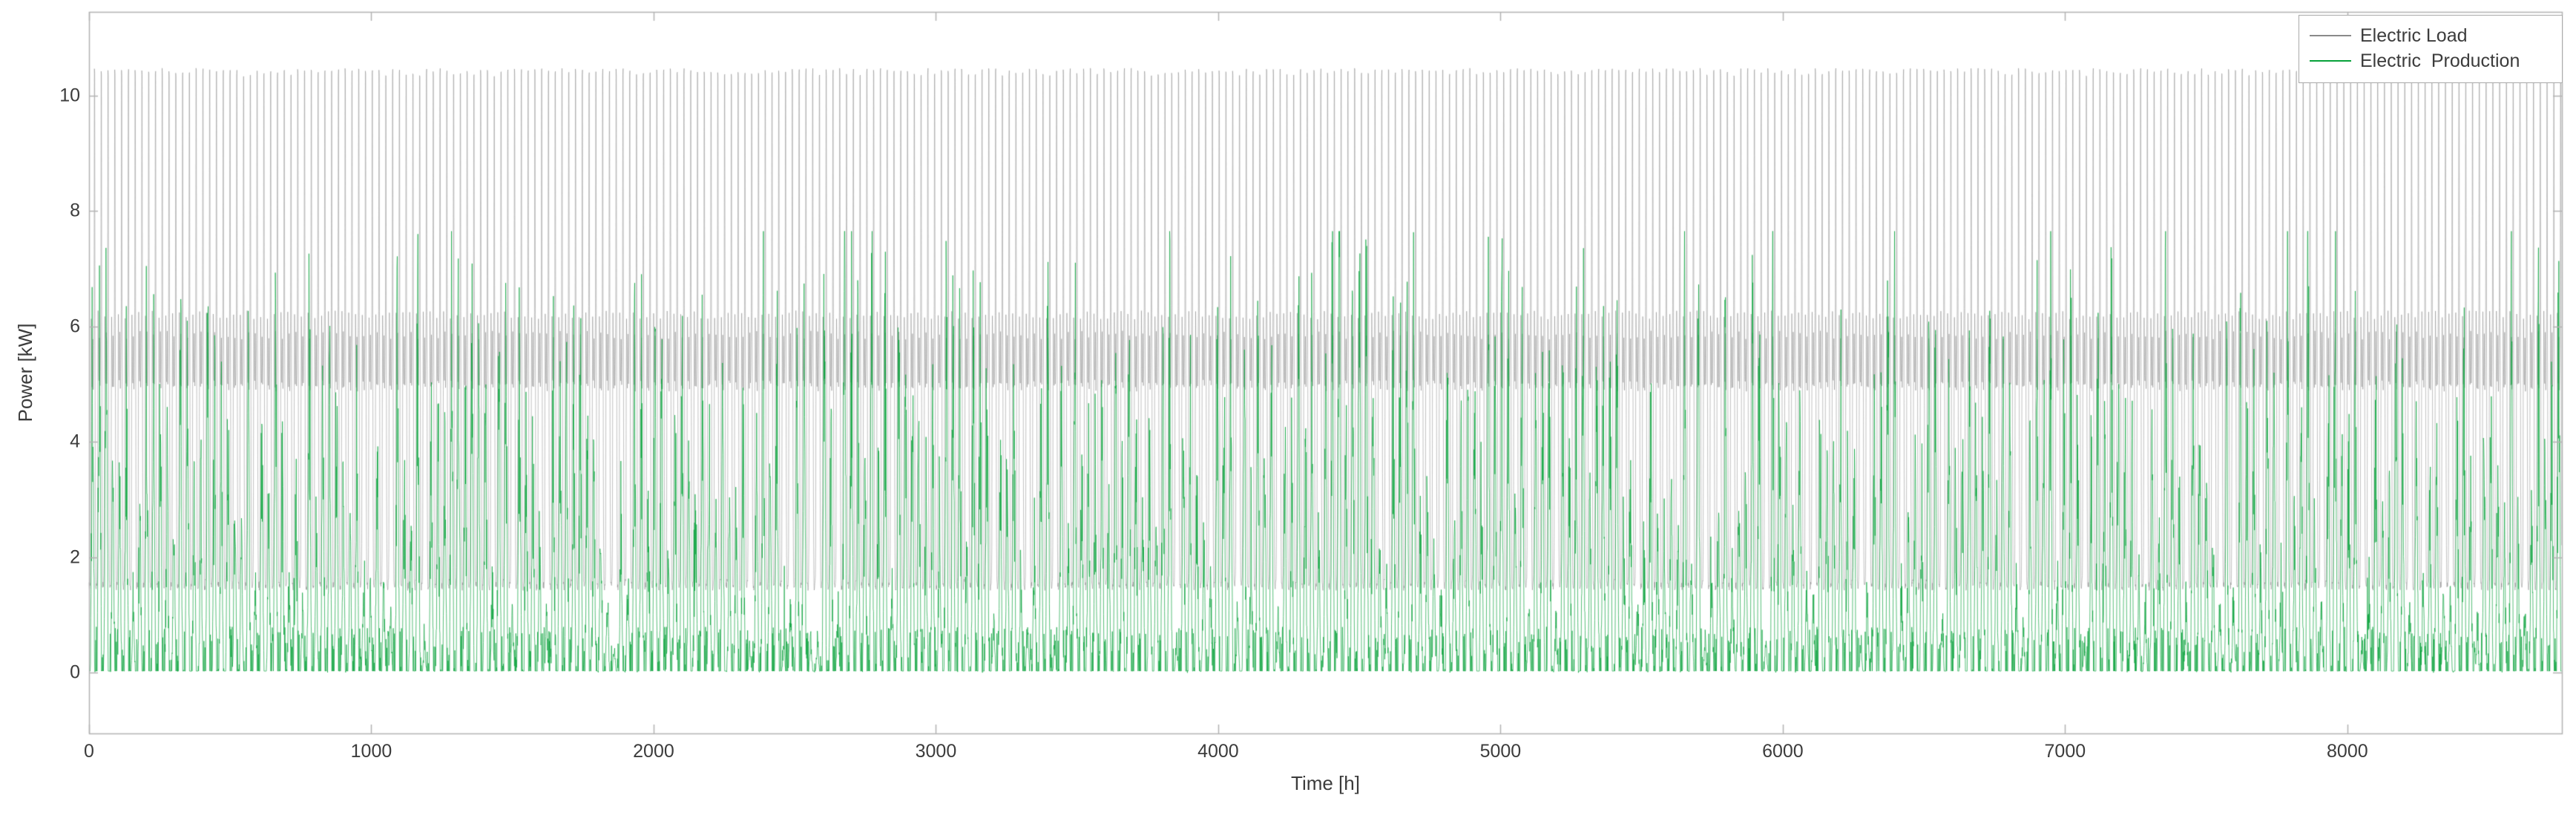 The height and width of the screenshot is (824, 2576). Describe the element at coordinates (1325, 783) in the screenshot. I see `x-axis-title: Time [h]` at that location.